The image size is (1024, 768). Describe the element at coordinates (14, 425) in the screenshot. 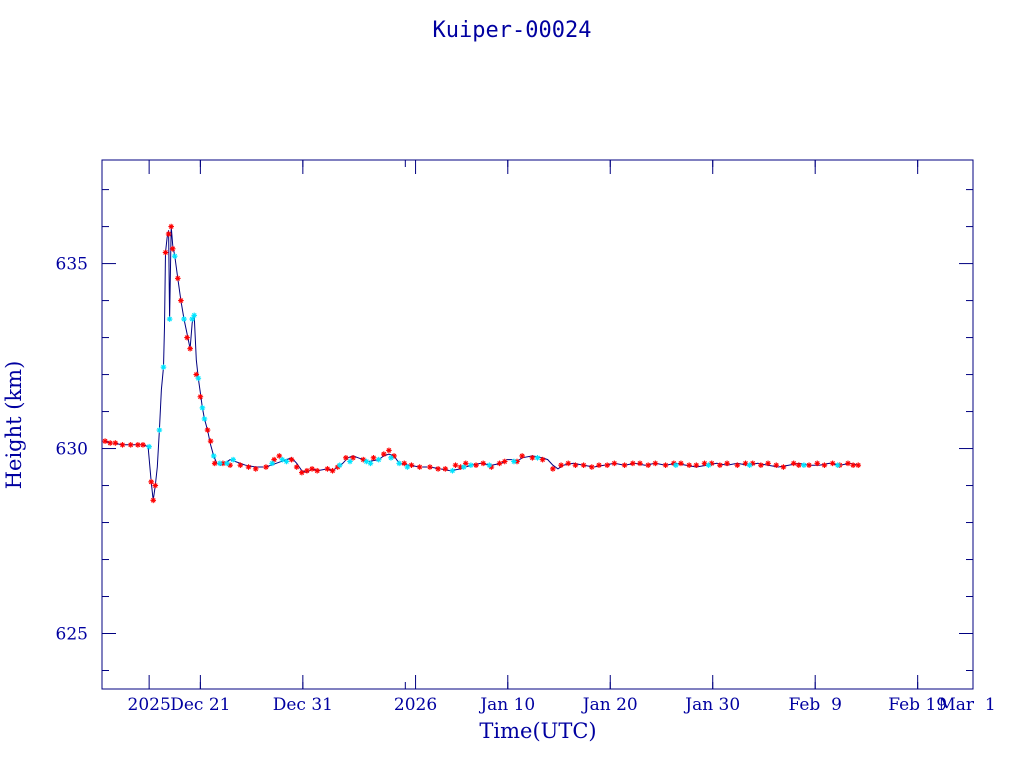

I see `y-axis-label: Height (km)` at that location.